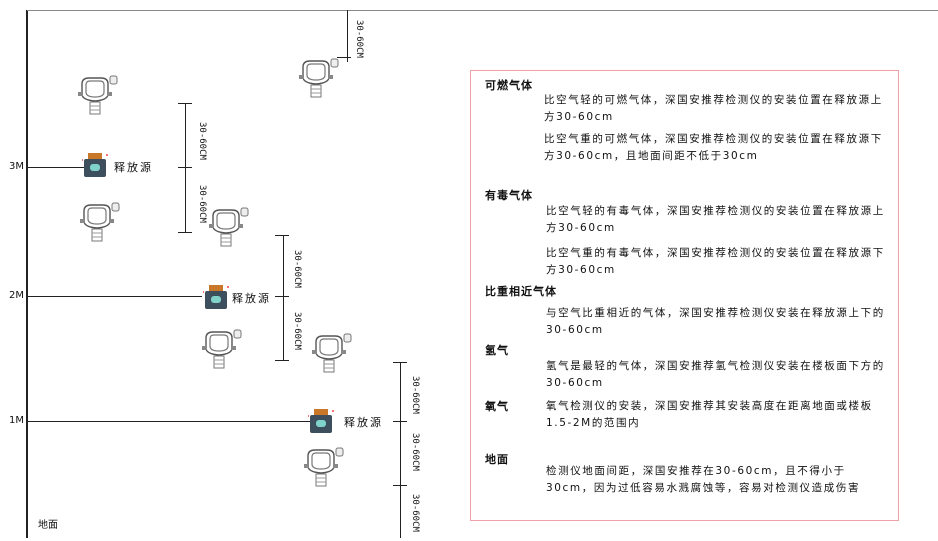 The height and width of the screenshot is (541, 938). I want to click on level-label-3m: 3M, so click(16, 166).